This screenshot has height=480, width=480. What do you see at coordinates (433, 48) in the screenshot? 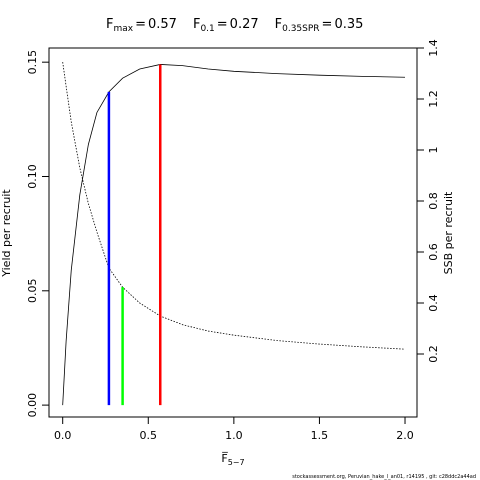
I see `y2-tick-label: 1.4` at bounding box center [433, 48].